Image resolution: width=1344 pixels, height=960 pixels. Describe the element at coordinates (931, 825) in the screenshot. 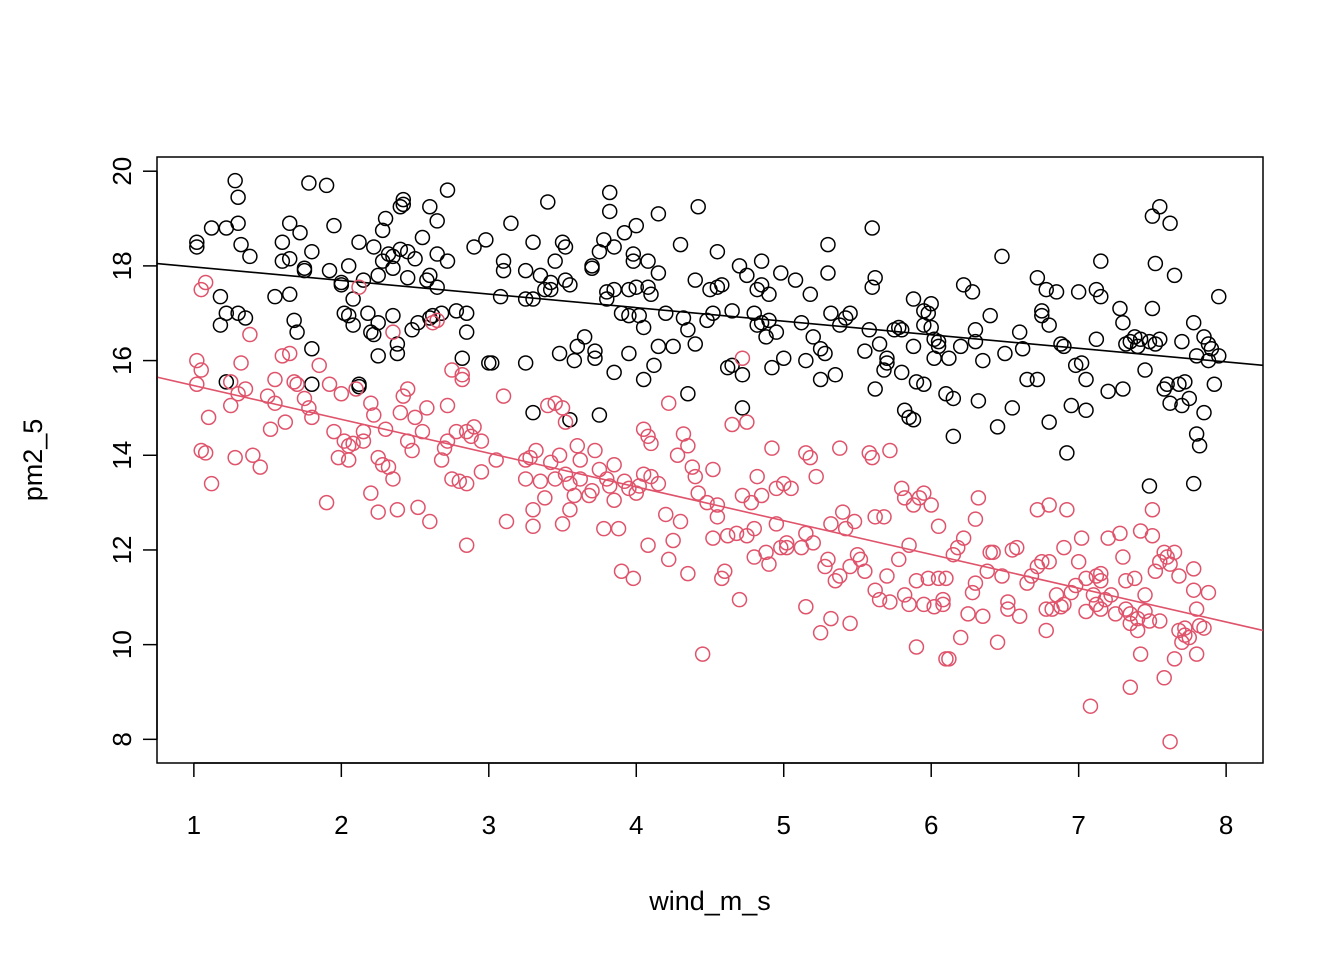

I see `x-tick-label: 6` at that location.